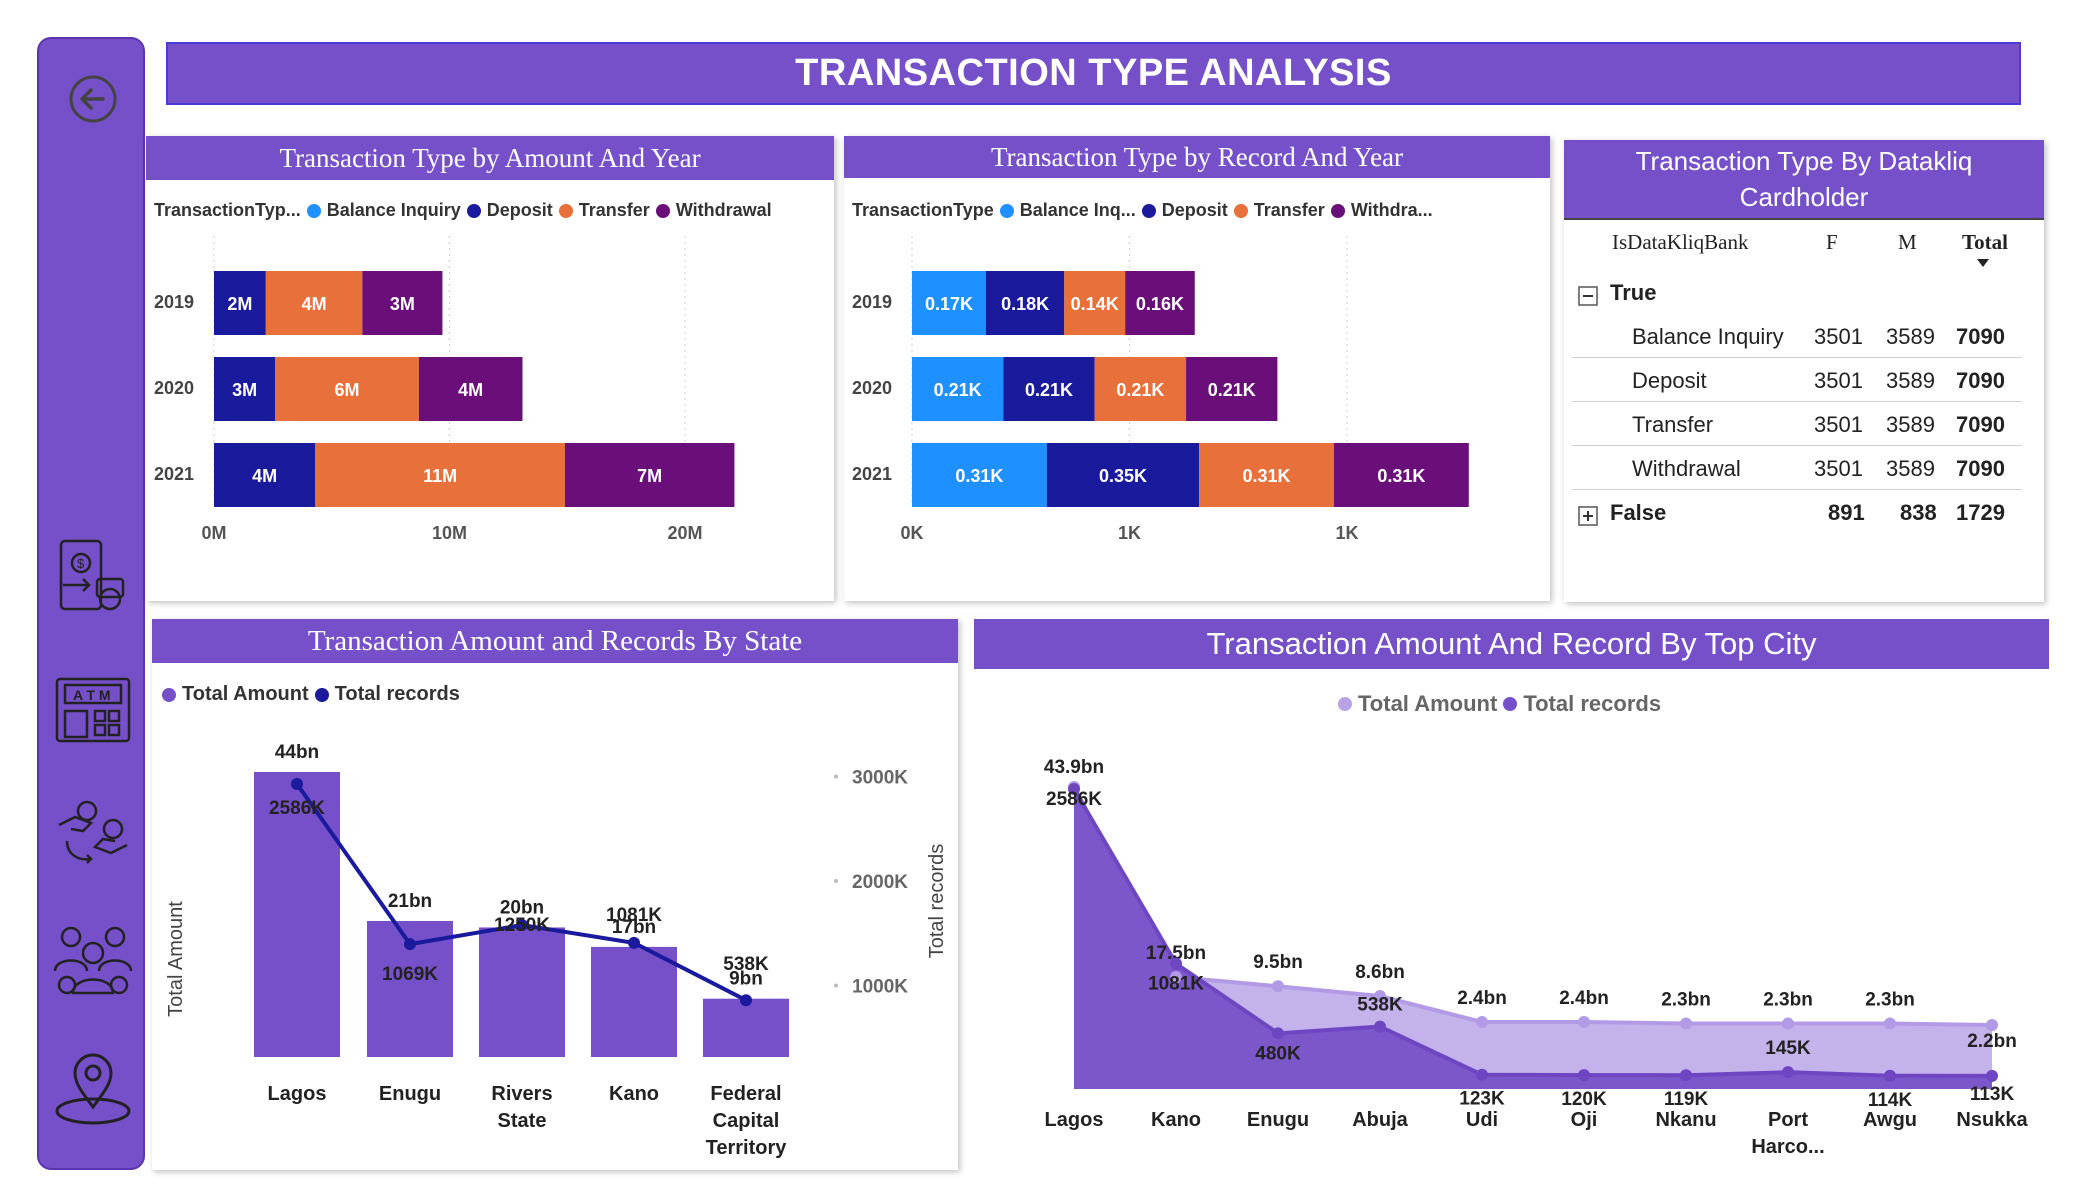 The height and width of the screenshot is (1200, 2075). I want to click on group-label: True, so click(1633, 292).